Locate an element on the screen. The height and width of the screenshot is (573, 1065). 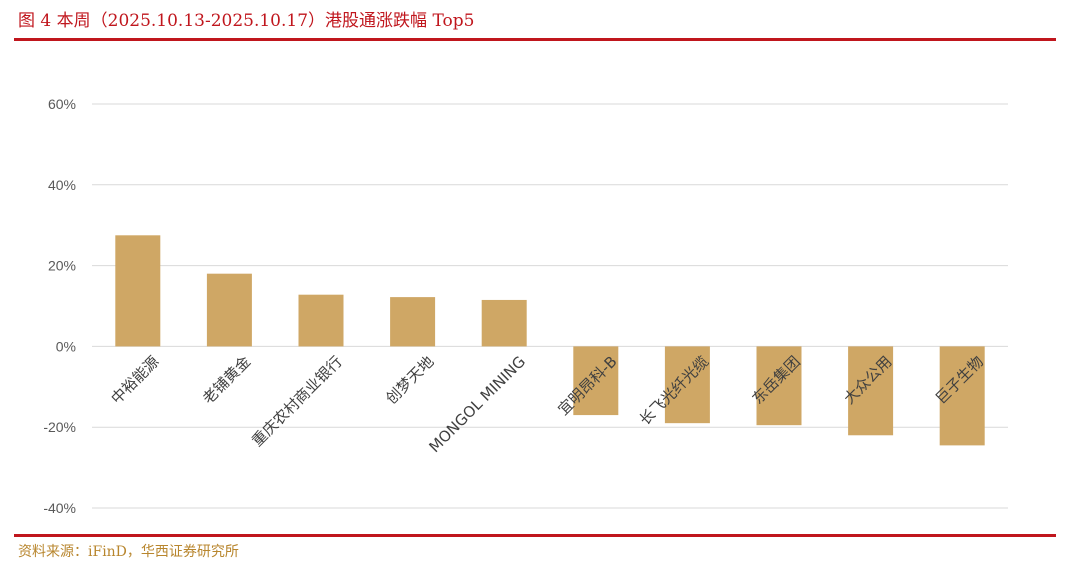
y-tick-label: 0% is located at coordinates (66, 346).